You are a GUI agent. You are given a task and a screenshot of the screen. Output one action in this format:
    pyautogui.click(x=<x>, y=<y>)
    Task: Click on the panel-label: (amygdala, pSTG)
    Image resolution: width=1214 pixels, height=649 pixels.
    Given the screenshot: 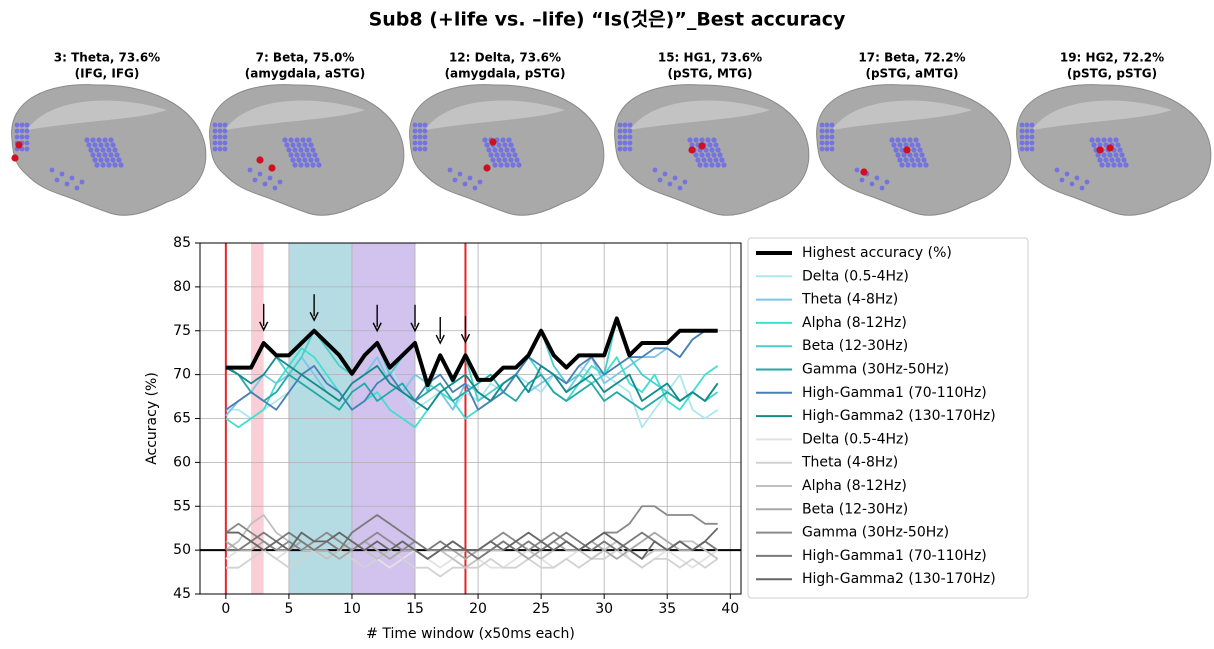 What is the action you would take?
    pyautogui.click(x=505, y=74)
    